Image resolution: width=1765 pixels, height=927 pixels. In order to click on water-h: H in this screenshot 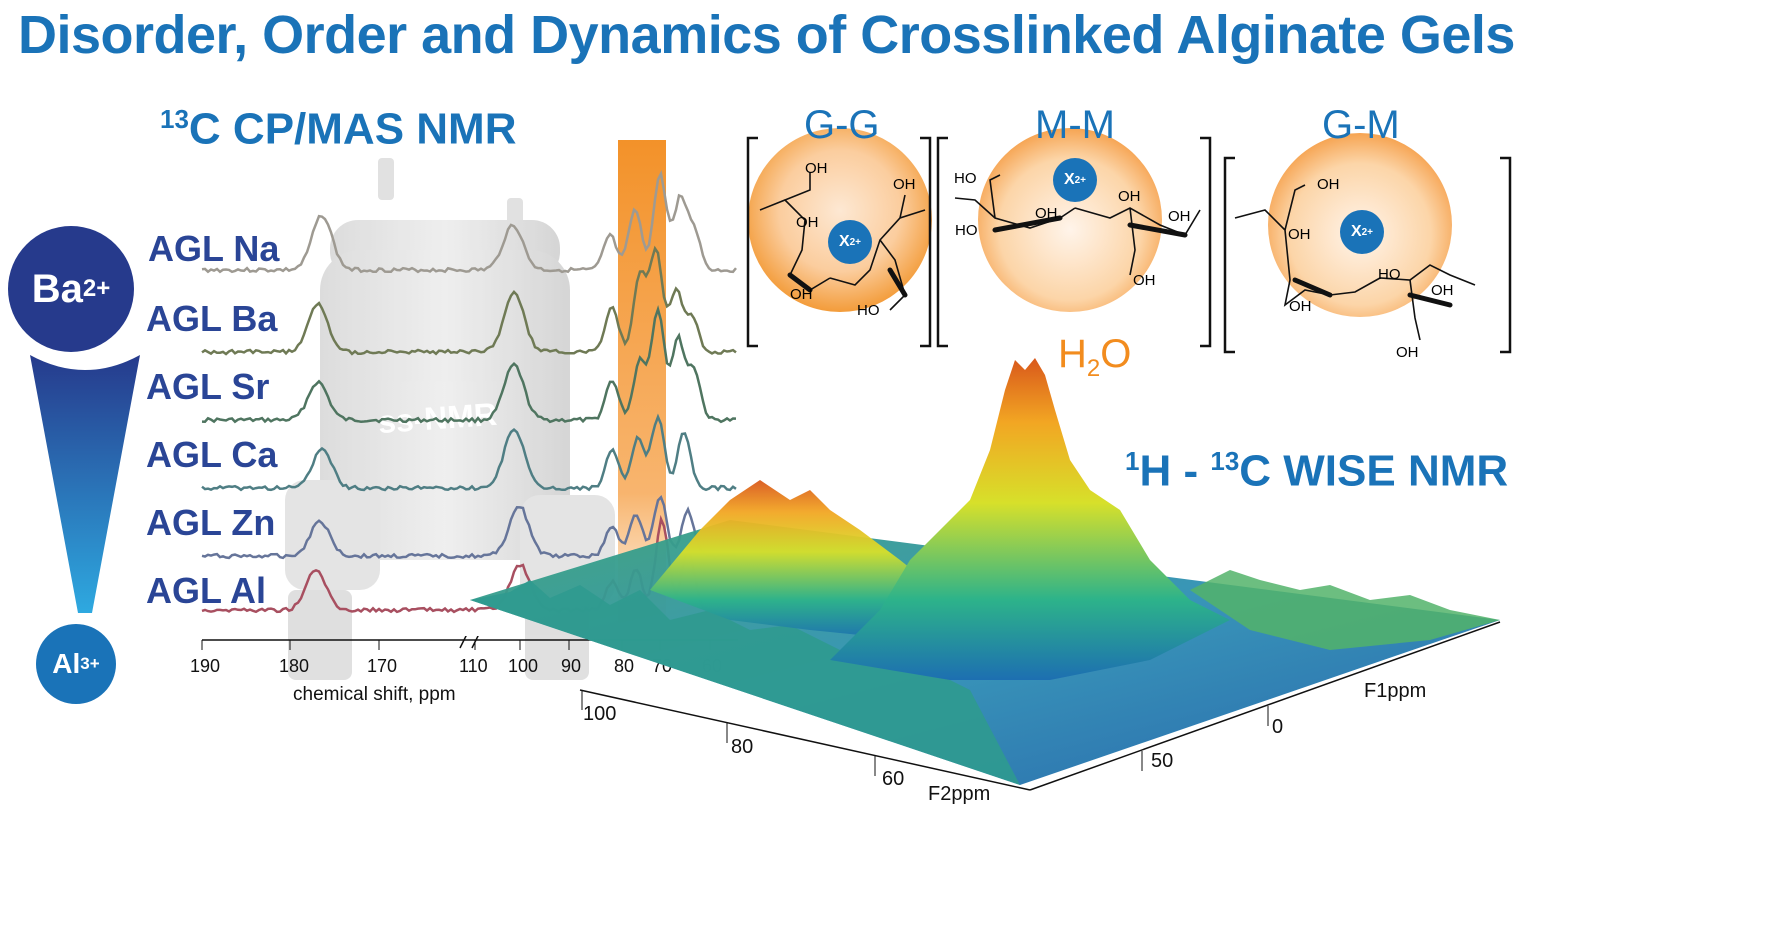, I will do `click(1072, 354)`.